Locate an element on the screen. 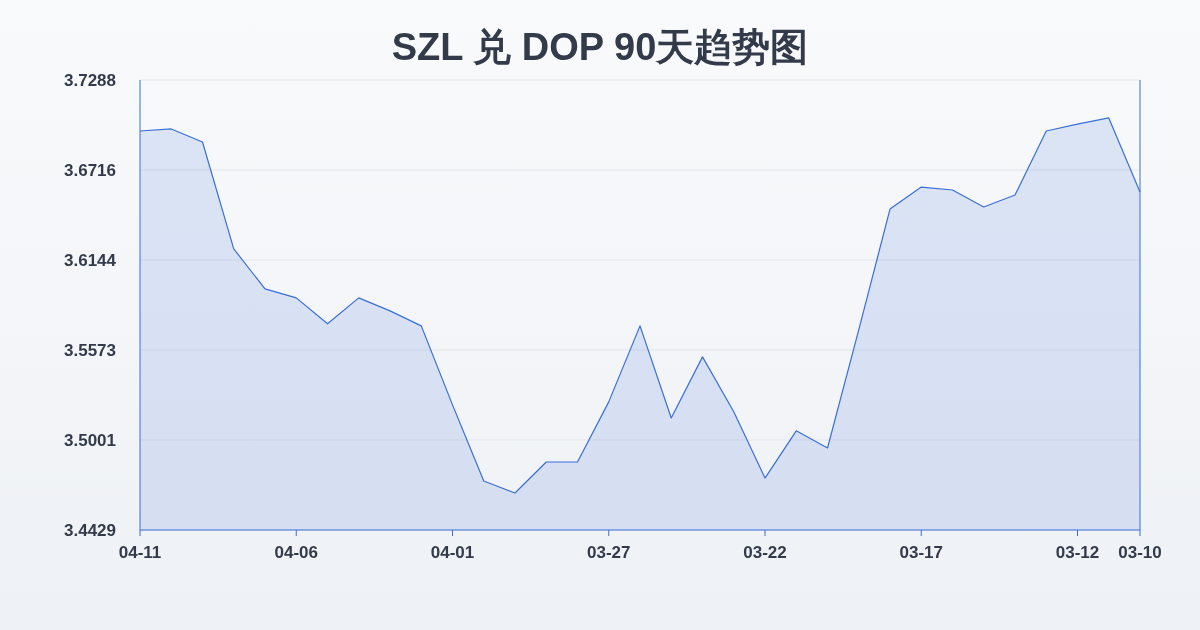 This screenshot has width=1200, height=630. x-tick-label: 03-12 is located at coordinates (1077, 552).